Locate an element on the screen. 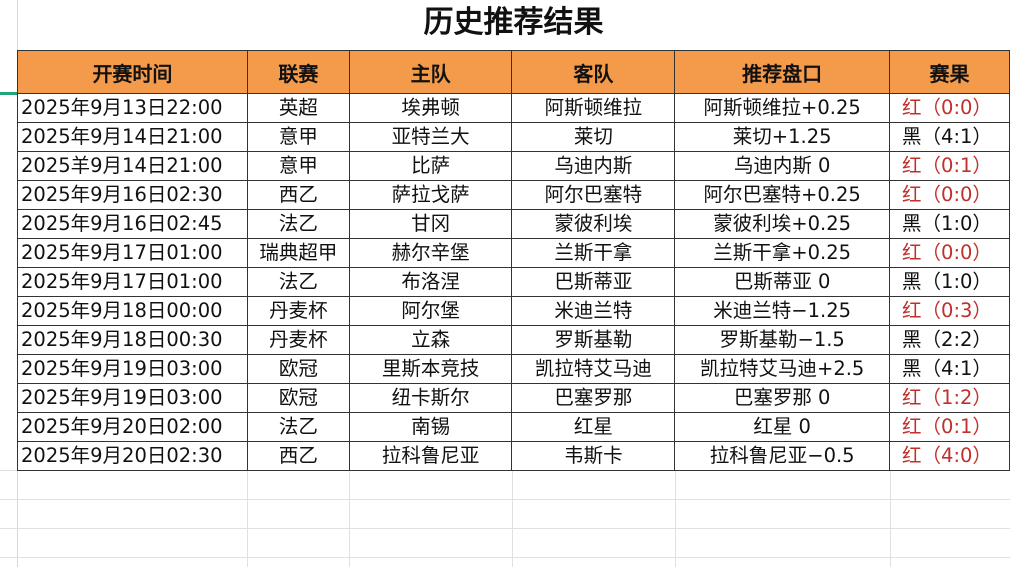 This screenshot has height=567, width=1010. cell-result: 黑（2:2） is located at coordinates (949, 340).